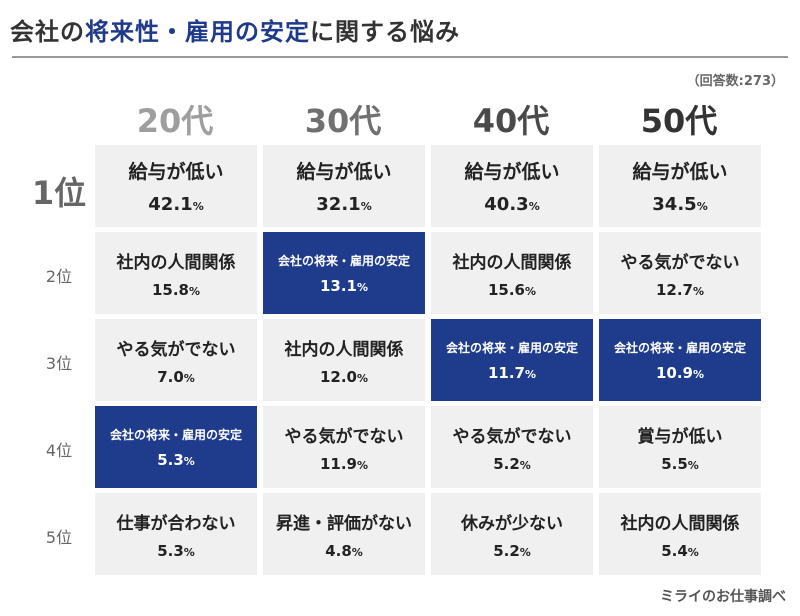 This screenshot has height=616, width=800. I want to click on highlighted-cell: 会社の将来・雇用の安定 5.3%, so click(176, 447).